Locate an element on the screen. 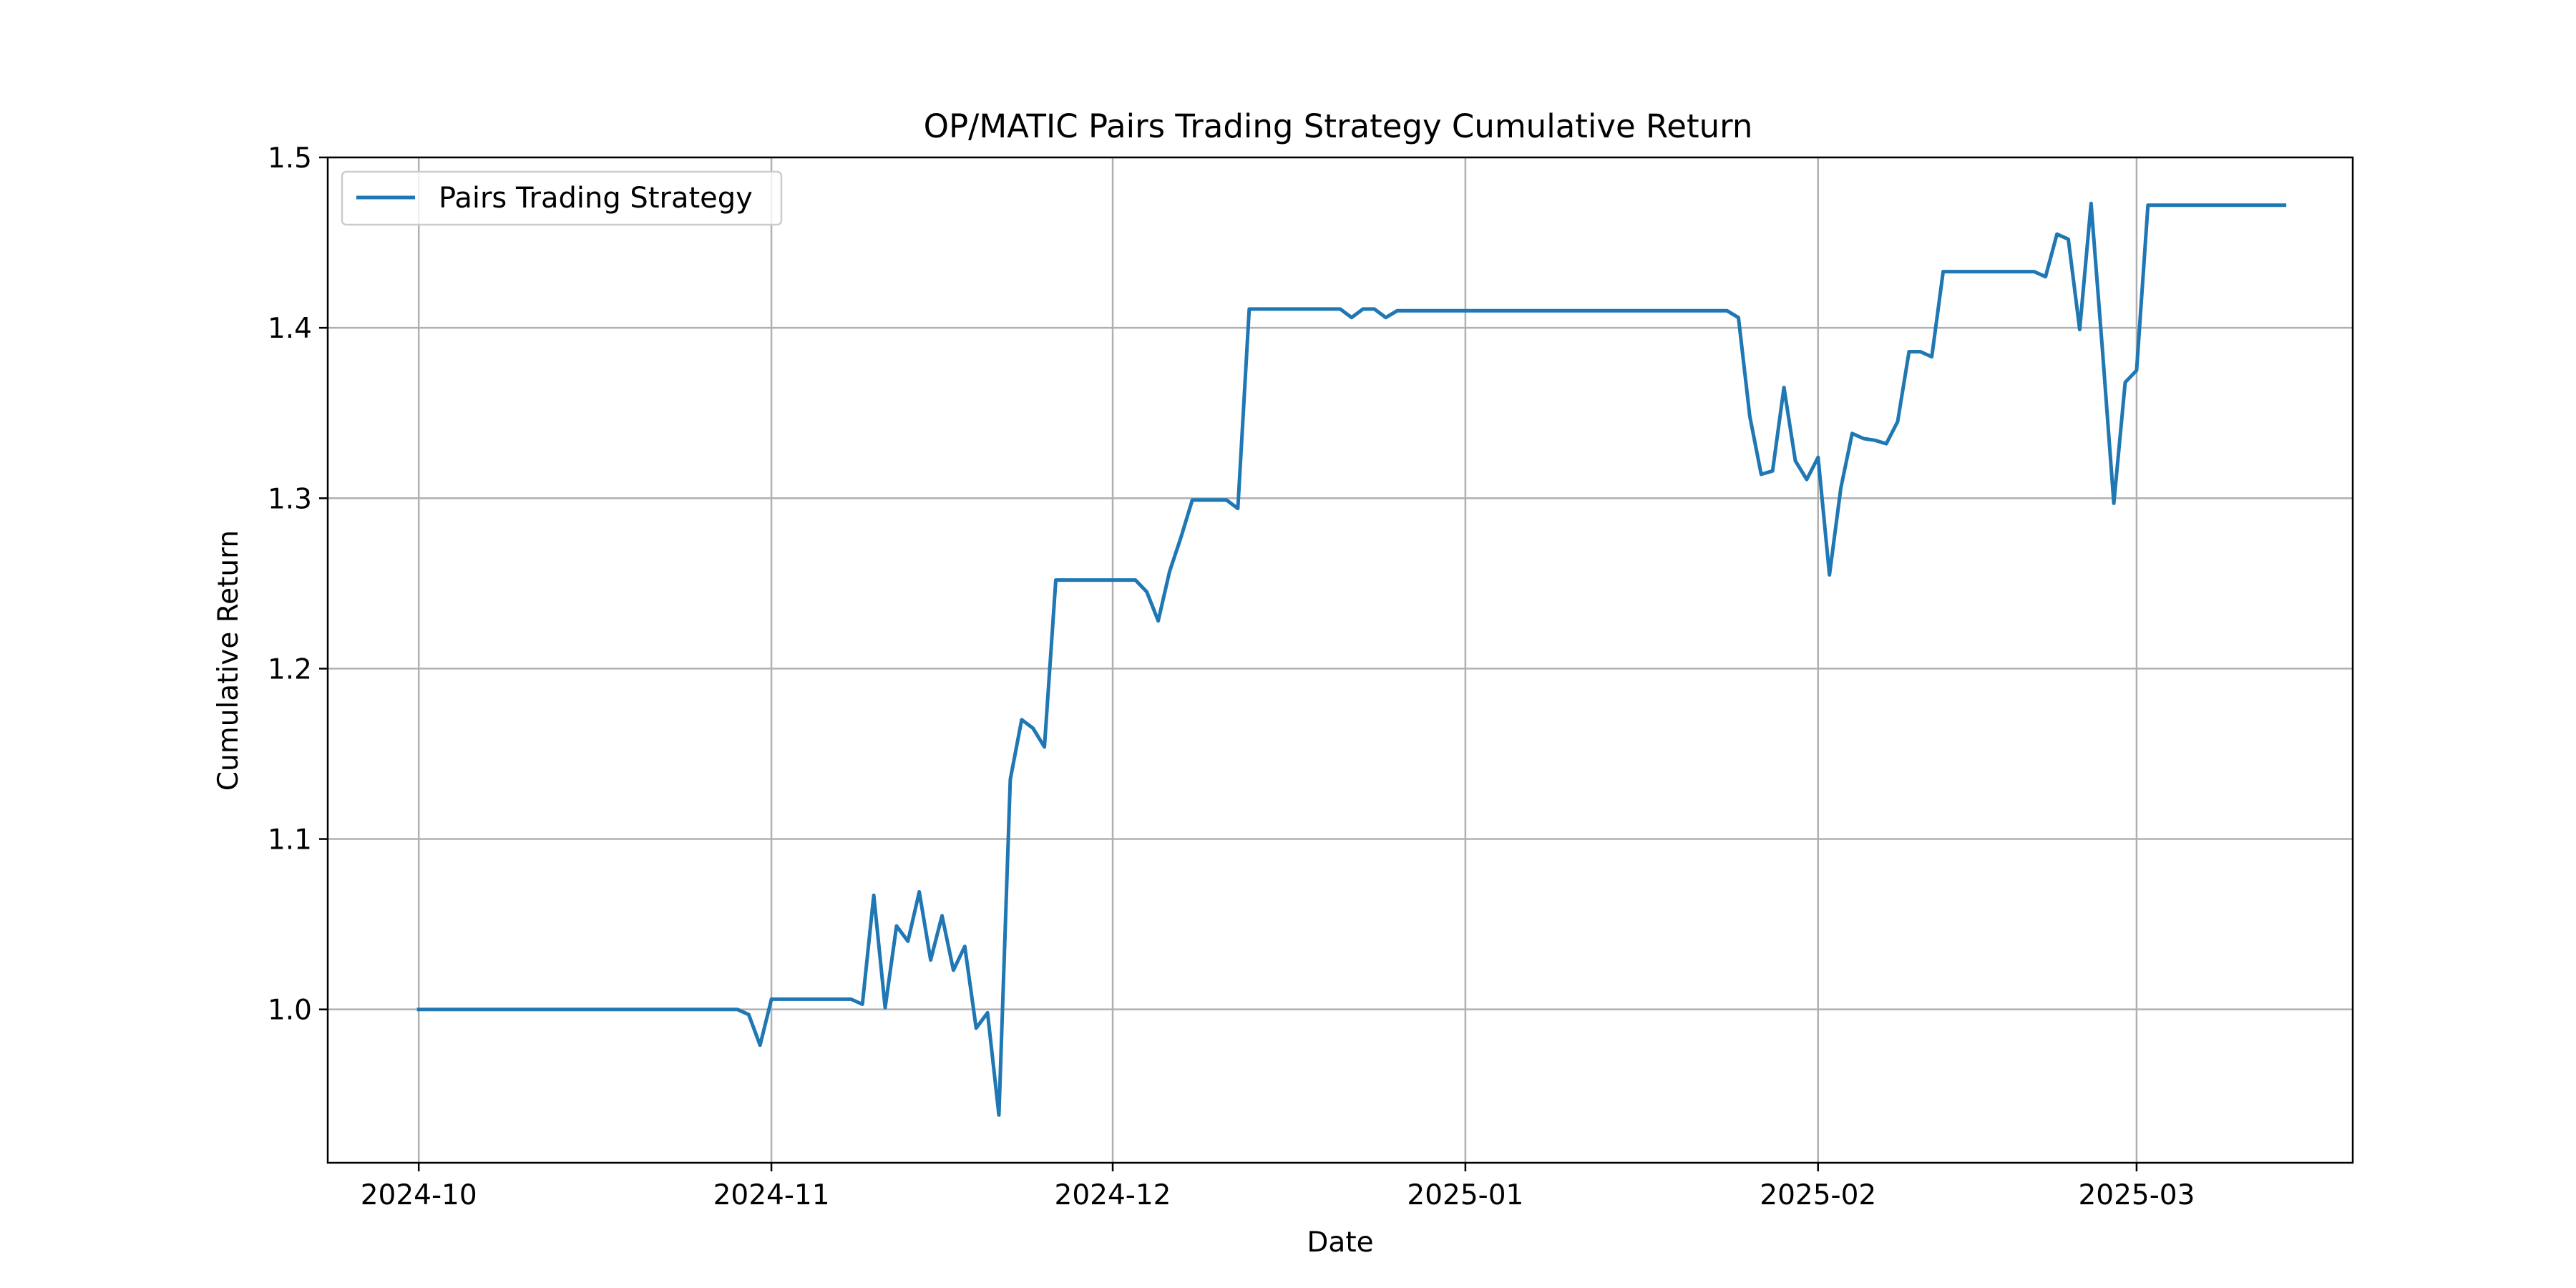 This screenshot has width=2576, height=1288. y-tick-label: 1.1 is located at coordinates (290, 841).